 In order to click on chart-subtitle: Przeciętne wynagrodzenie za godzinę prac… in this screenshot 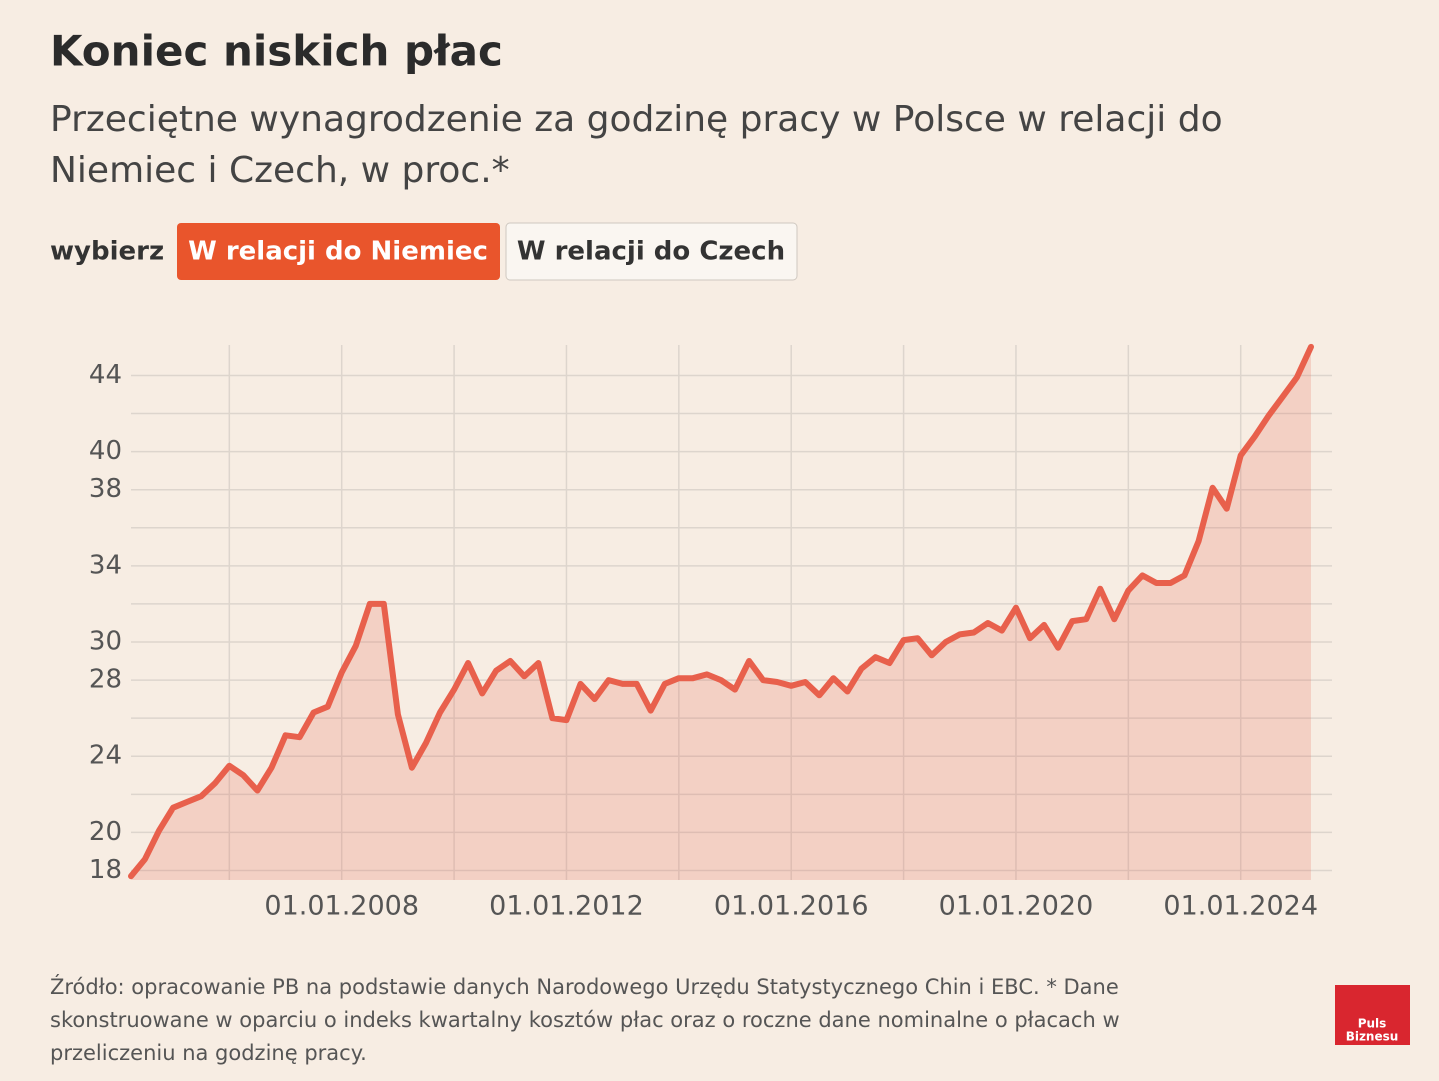, I will do `click(636, 119)`.